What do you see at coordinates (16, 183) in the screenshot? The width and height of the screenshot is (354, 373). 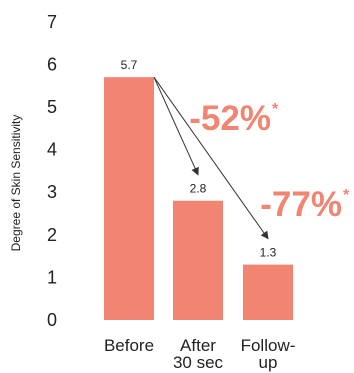 I see `y-axis-label: Degree of Skin Sensitivity` at bounding box center [16, 183].